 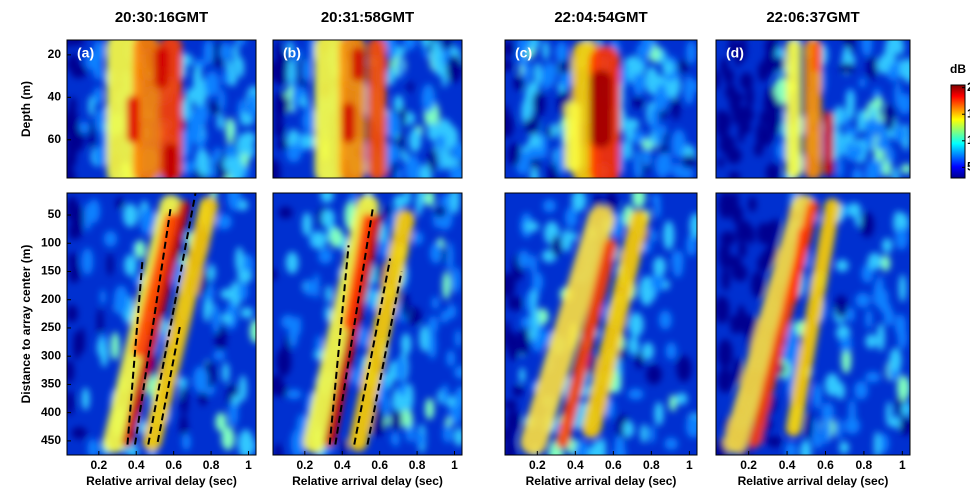 I want to click on x-tick-label: 0.6, so click(x=173, y=465).